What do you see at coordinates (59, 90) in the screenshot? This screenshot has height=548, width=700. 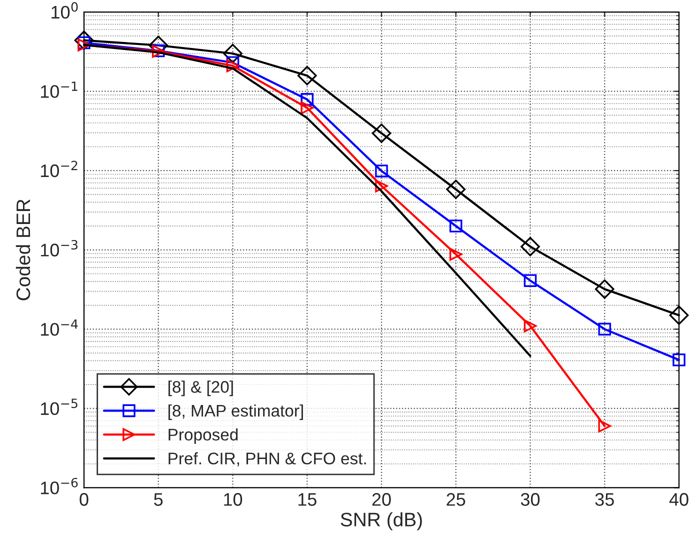 I see `y-tick-label: 10$^{−1}$` at bounding box center [59, 90].